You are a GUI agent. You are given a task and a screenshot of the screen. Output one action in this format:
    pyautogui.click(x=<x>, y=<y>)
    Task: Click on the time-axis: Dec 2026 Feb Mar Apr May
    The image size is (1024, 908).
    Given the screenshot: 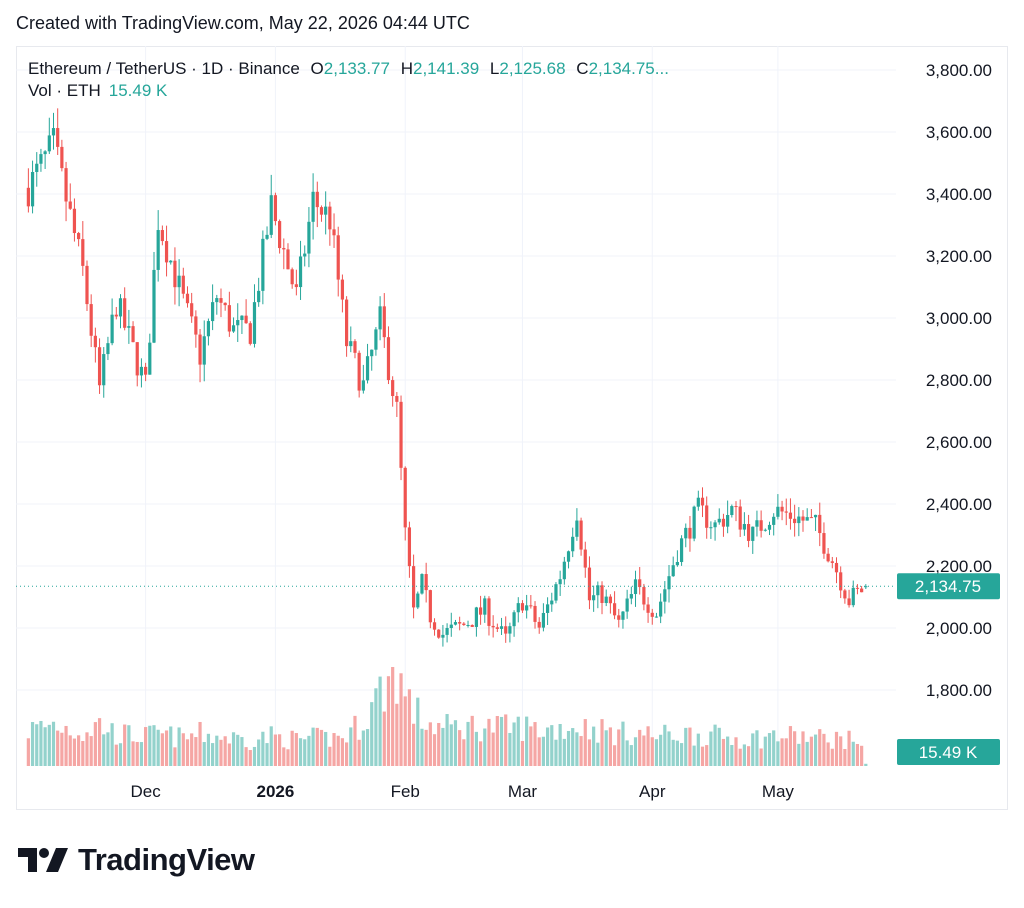 What is the action you would take?
    pyautogui.click(x=462, y=791)
    